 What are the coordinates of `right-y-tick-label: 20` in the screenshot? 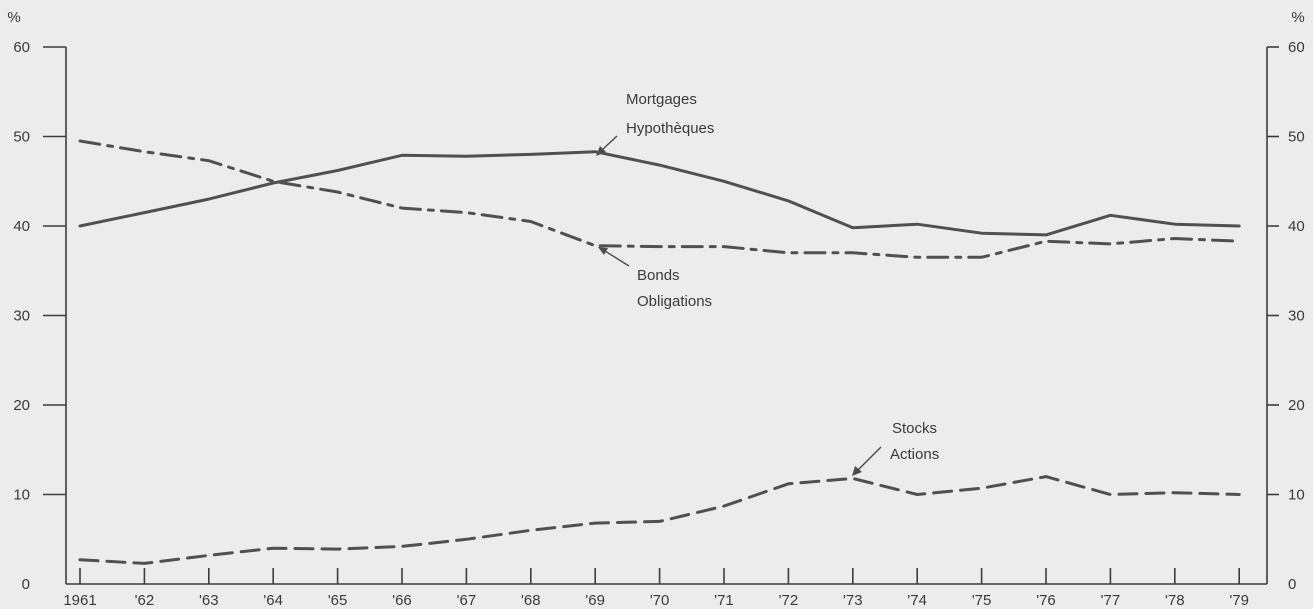 It's located at (1296, 405).